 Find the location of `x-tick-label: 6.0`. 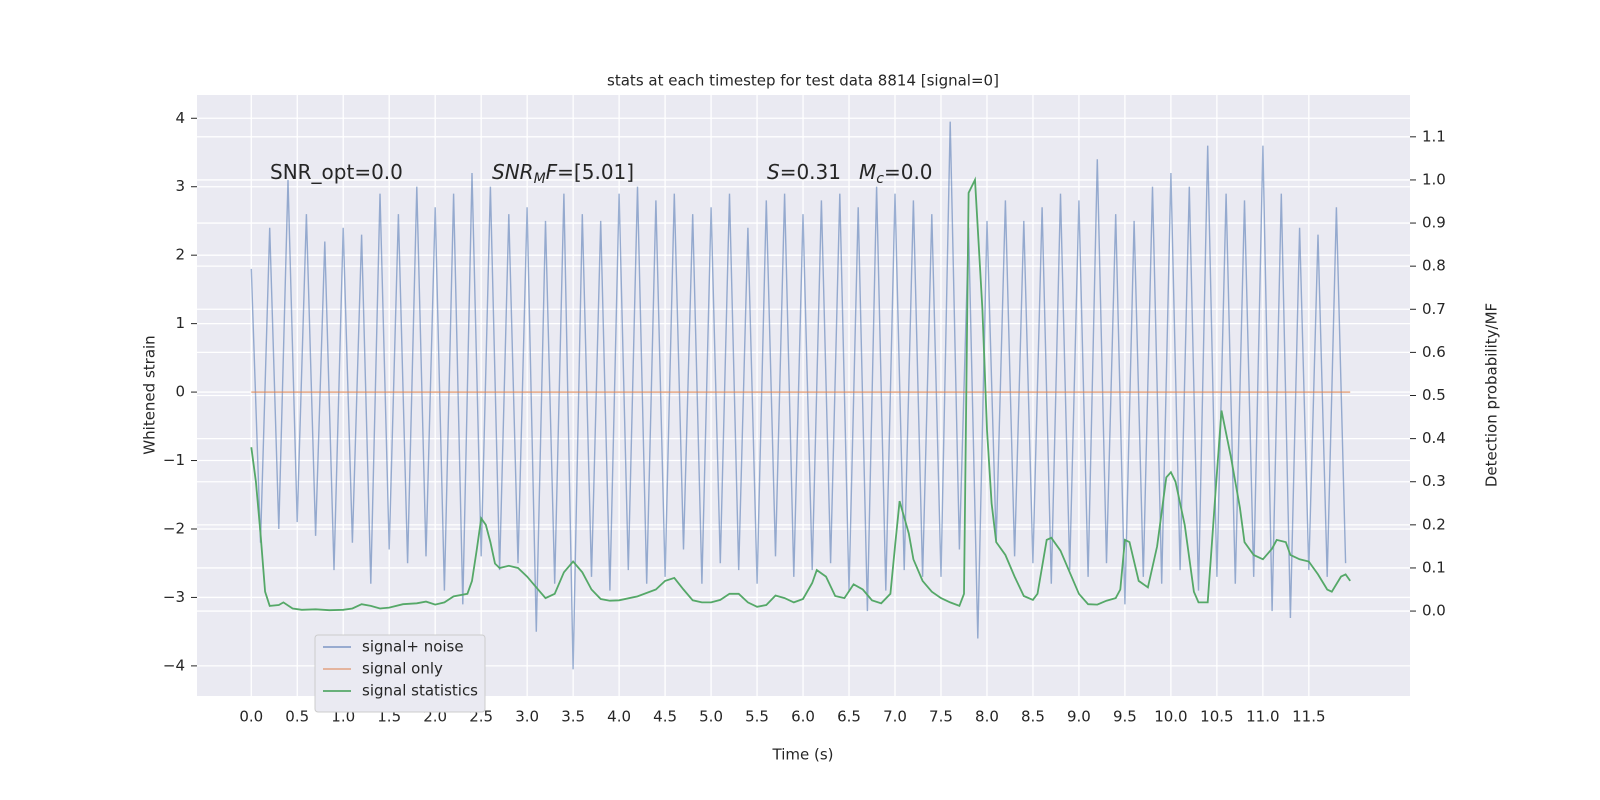

x-tick-label: 6.0 is located at coordinates (803, 717).